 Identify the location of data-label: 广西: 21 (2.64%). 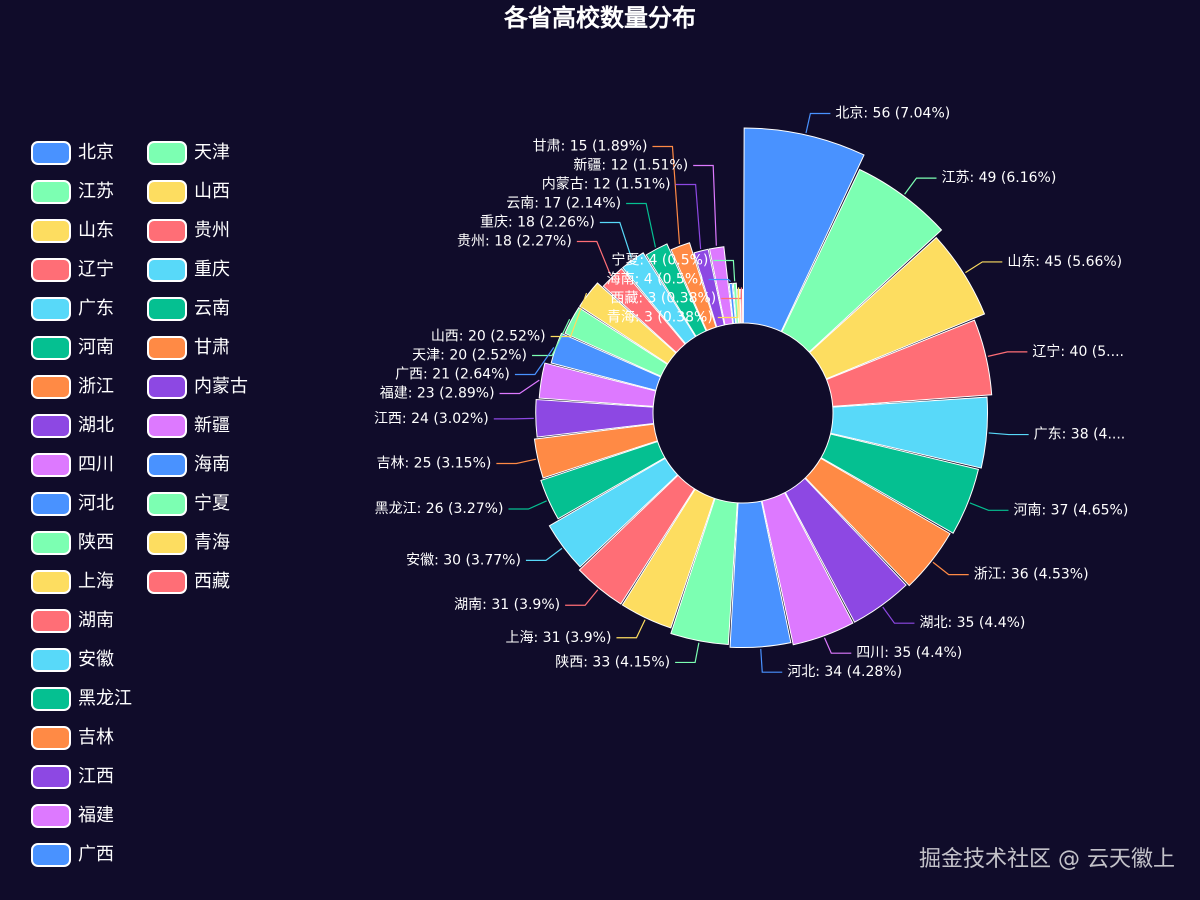
(452, 374).